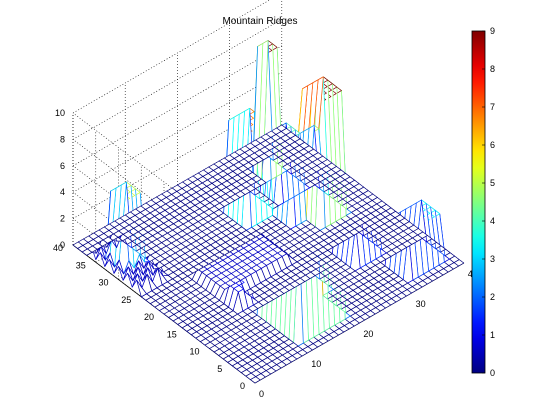 This screenshot has height=420, width=560. I want to click on colorbar-tick-label: 5, so click(492, 183).